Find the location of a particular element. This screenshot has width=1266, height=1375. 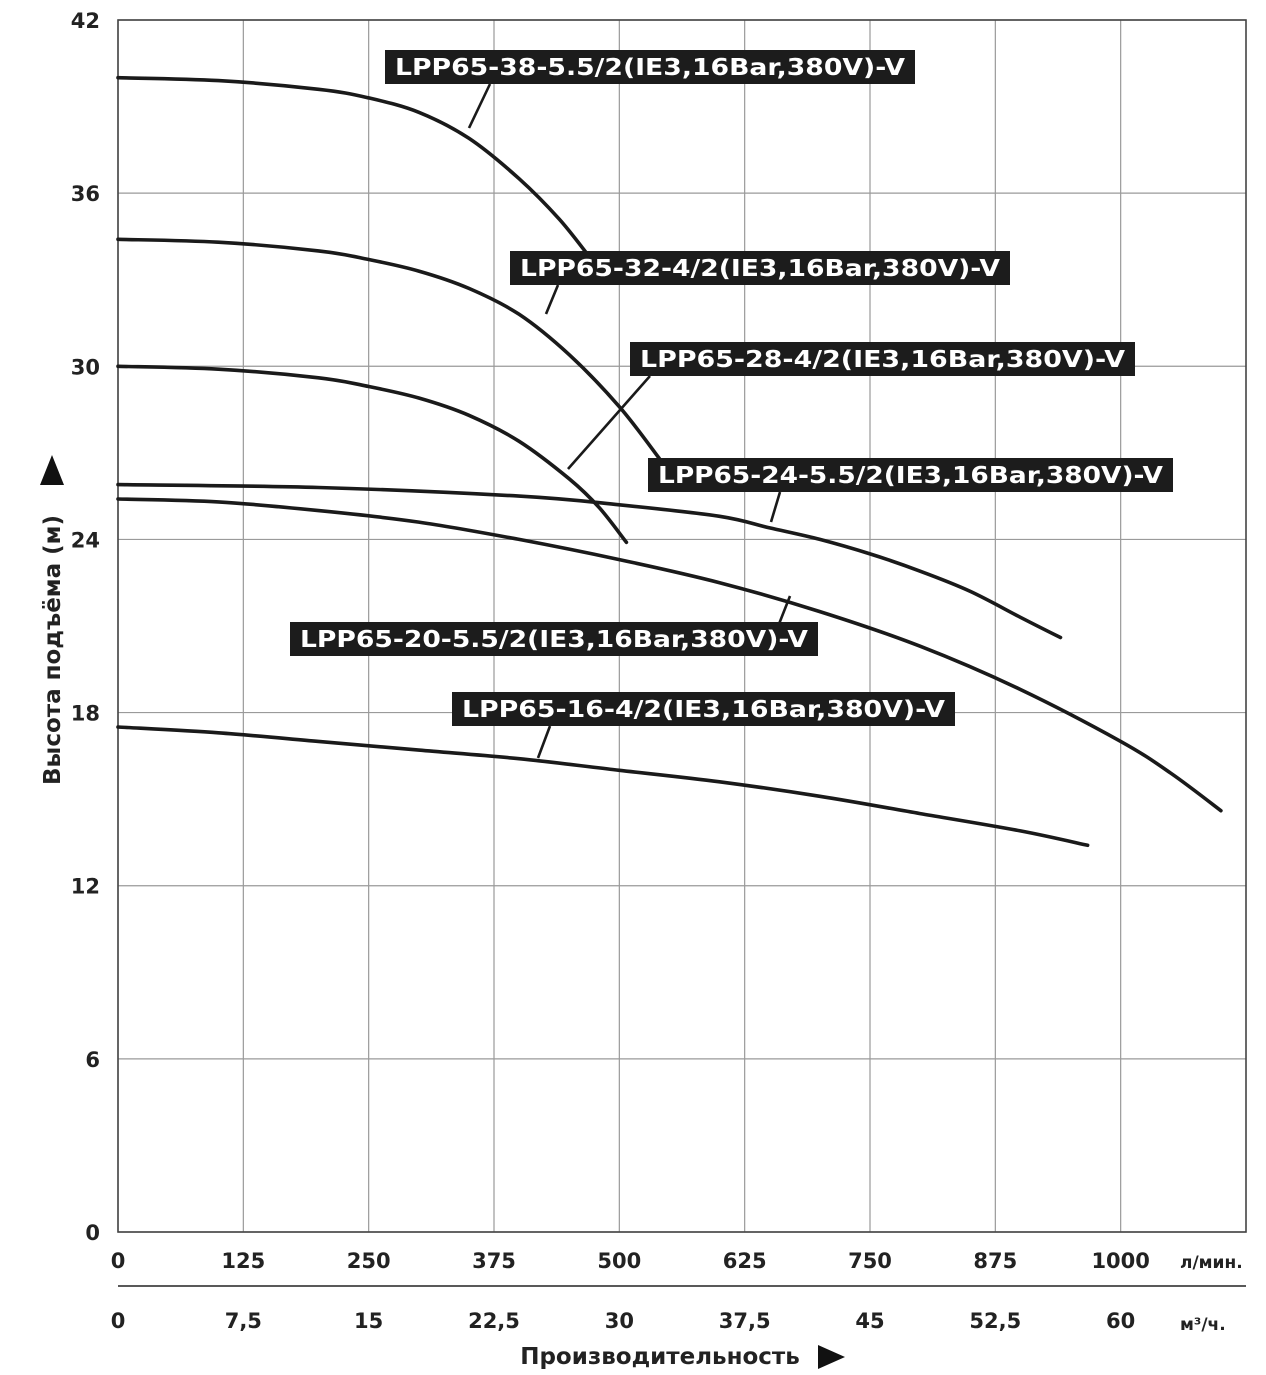

x-tick-label-m3h: 15 is located at coordinates (368, 1321).